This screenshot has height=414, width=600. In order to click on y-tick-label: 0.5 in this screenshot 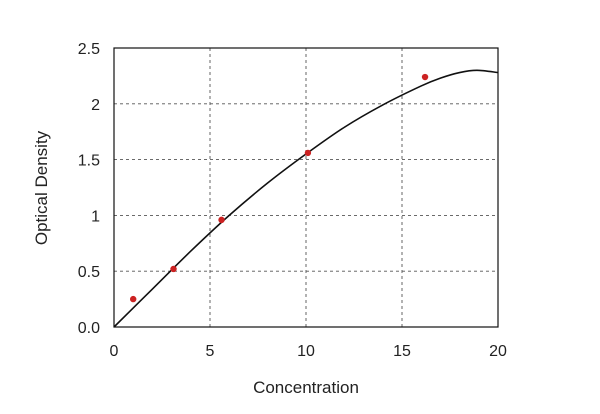, I will do `click(89, 272)`.